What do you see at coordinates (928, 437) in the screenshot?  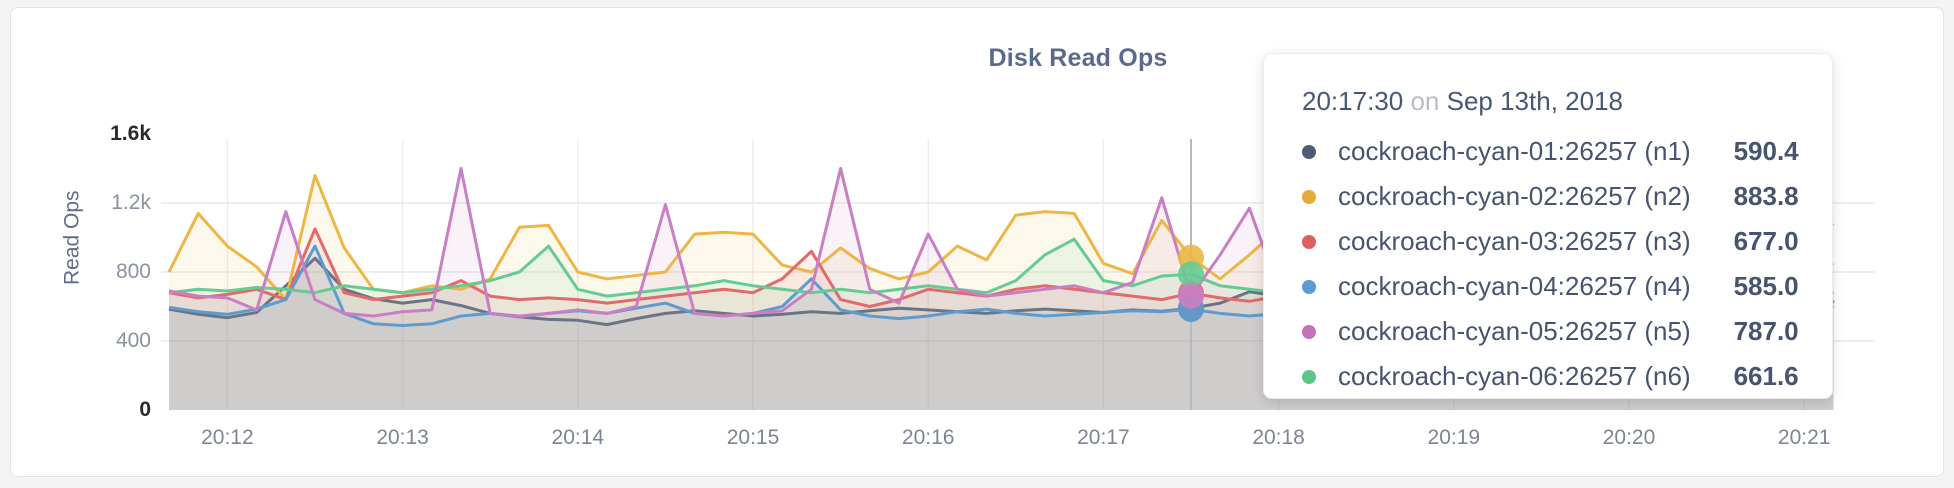 I see `x-tick-label: 20:16` at bounding box center [928, 437].